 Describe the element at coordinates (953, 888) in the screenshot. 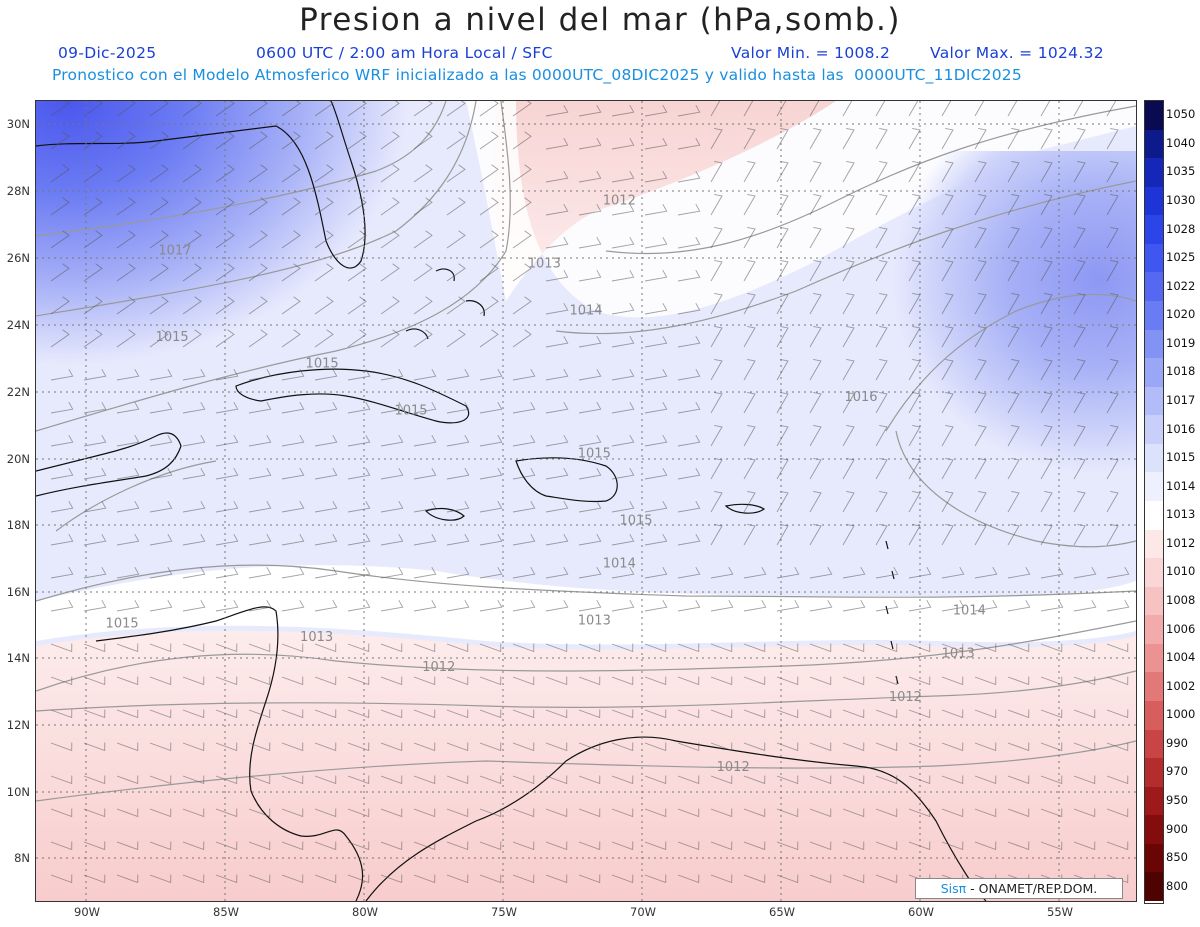

I see `sispi-logo: Sisπ` at that location.